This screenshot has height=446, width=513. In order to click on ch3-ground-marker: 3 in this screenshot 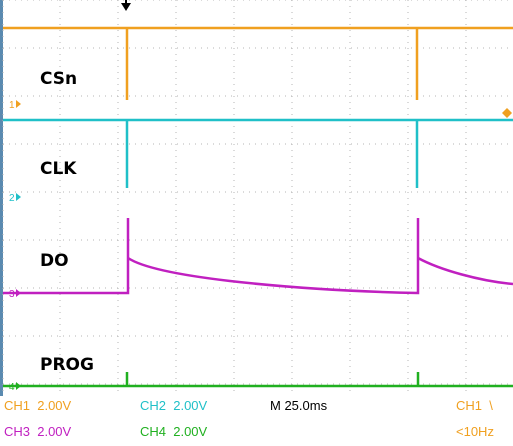, I will do `click(15, 294)`.